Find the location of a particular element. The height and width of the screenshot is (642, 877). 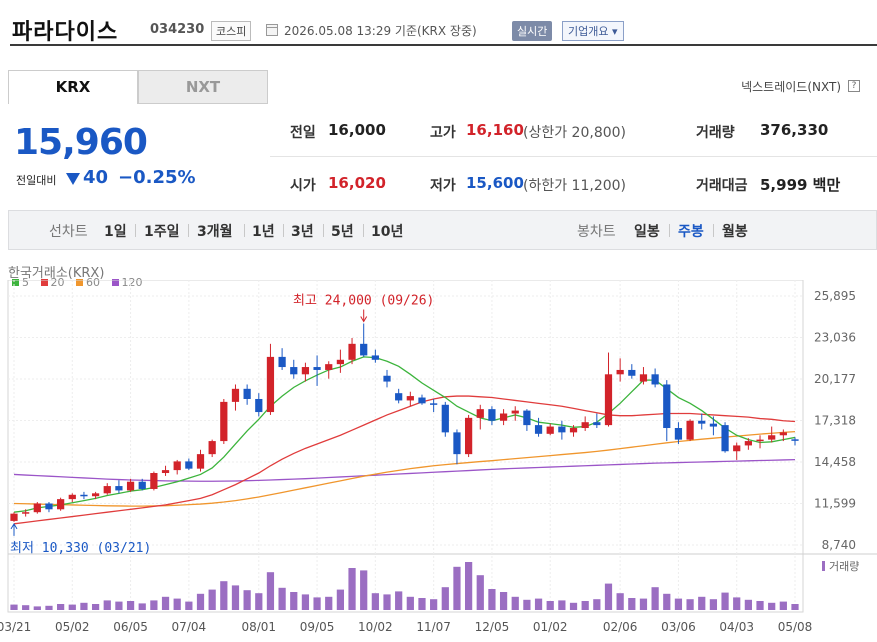

down-arrow-icon is located at coordinates (73, 179).